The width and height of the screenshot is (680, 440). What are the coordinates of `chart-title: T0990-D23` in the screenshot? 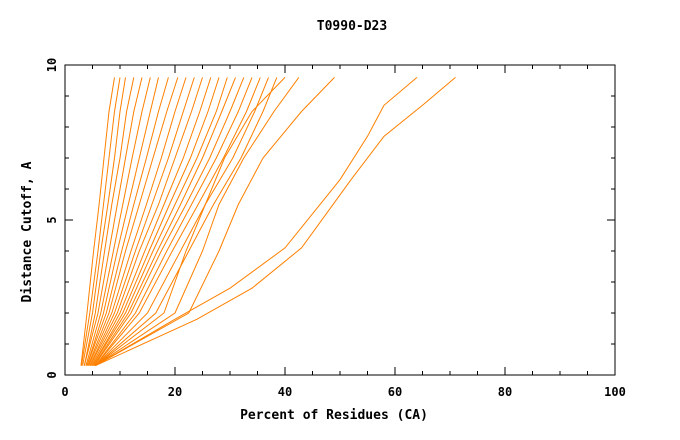 It's located at (352, 26).